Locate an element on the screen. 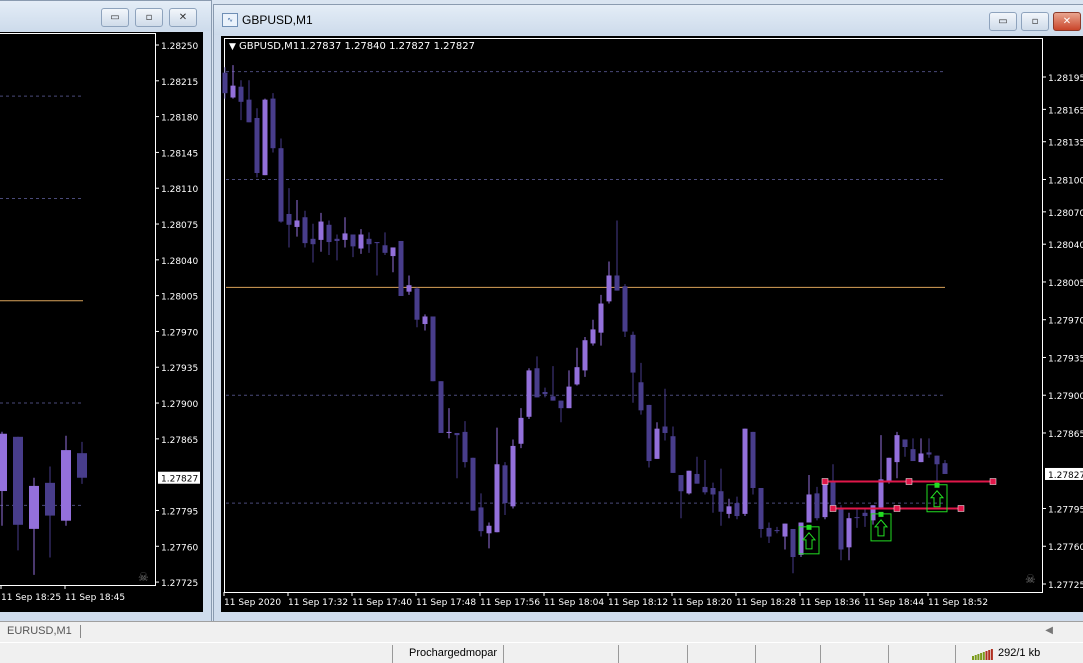 The width and height of the screenshot is (1083, 663). status-profile: Prochargedmopar is located at coordinates (453, 653).